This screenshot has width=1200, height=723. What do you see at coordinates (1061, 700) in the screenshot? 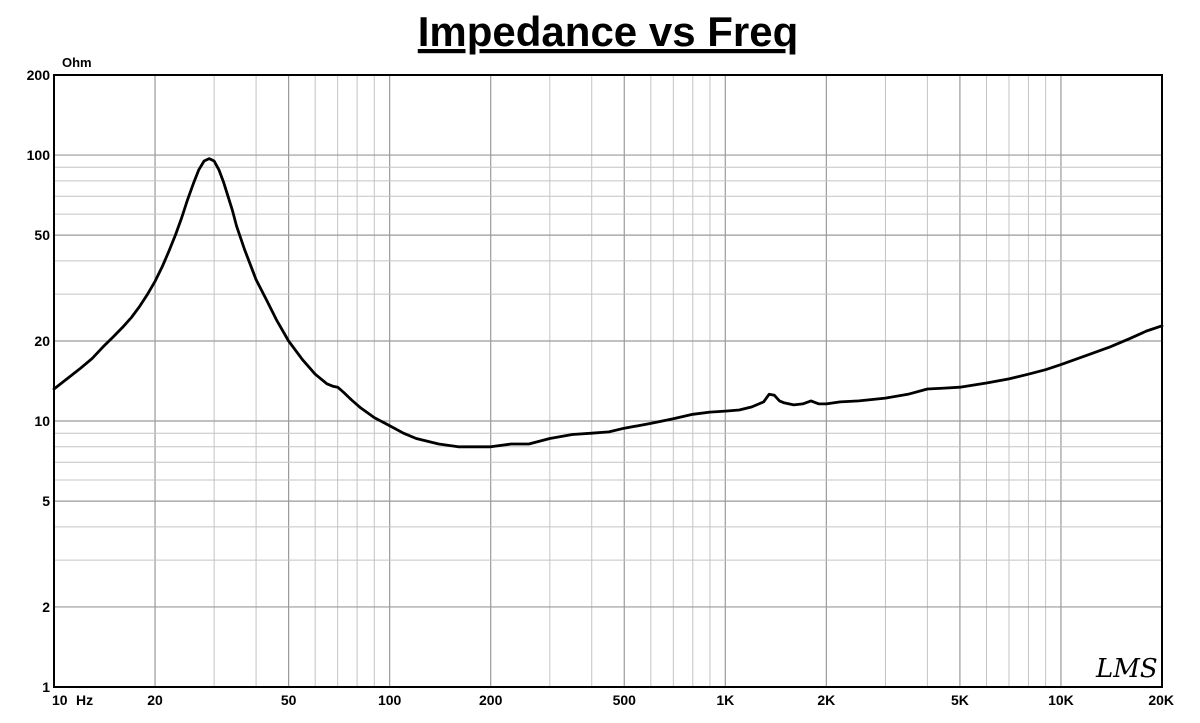
I see `x-tick-label: 10K` at bounding box center [1061, 700].